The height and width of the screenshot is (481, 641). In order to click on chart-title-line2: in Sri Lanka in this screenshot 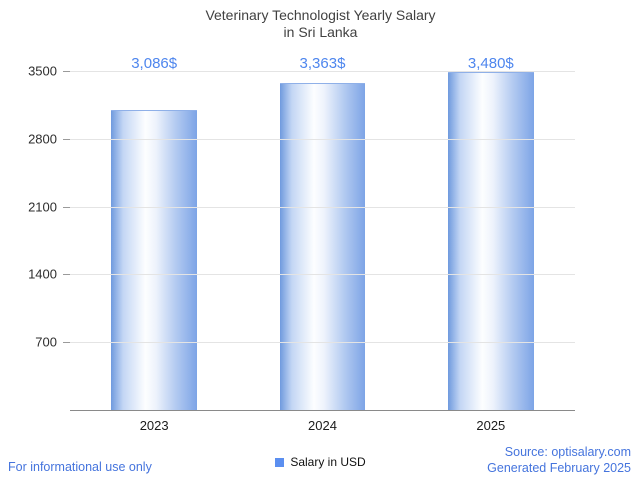, I will do `click(320, 32)`.